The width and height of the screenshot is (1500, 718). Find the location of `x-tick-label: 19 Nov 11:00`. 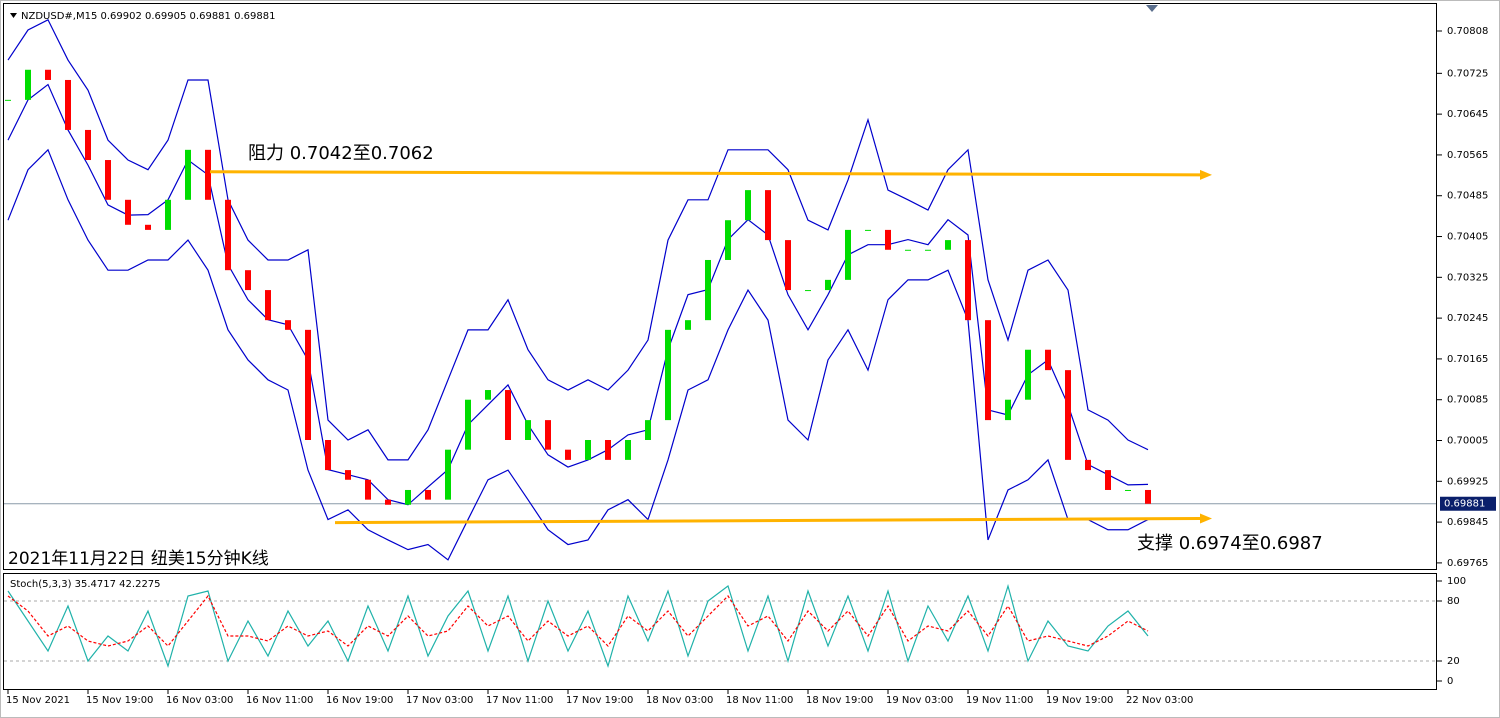

x-tick-label: 19 Nov 11:00 is located at coordinates (999, 700).